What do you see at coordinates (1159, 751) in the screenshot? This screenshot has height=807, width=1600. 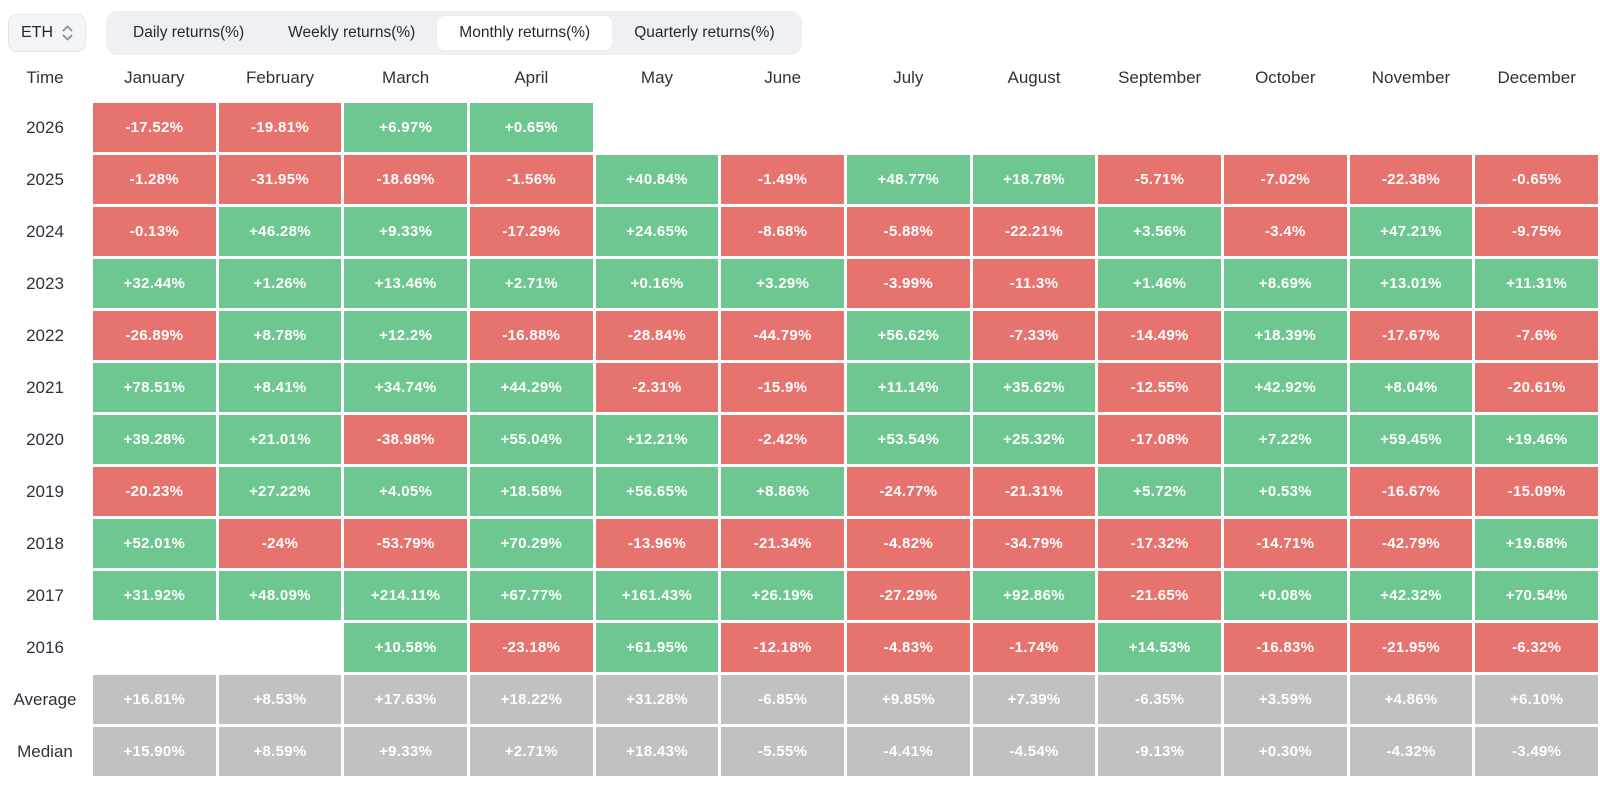 I see `return-cell: -9.13%` at bounding box center [1159, 751].